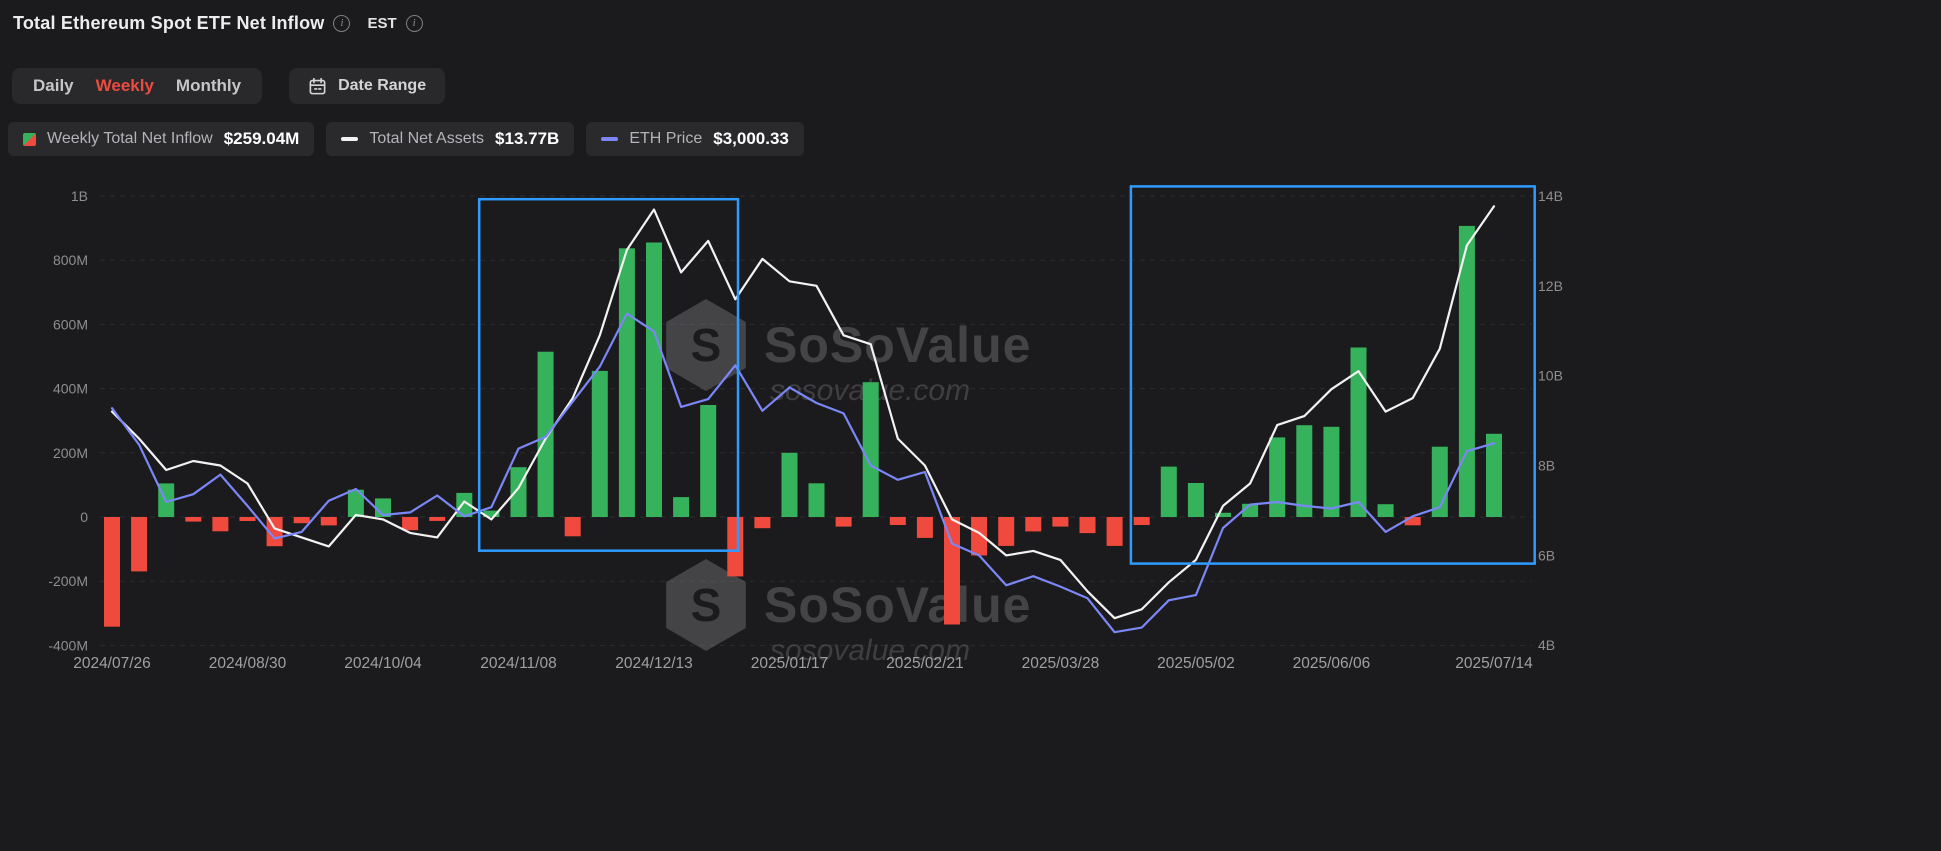 This screenshot has height=851, width=1941. Describe the element at coordinates (1546, 555) in the screenshot. I see `y-axis-label-right: 6B` at that location.